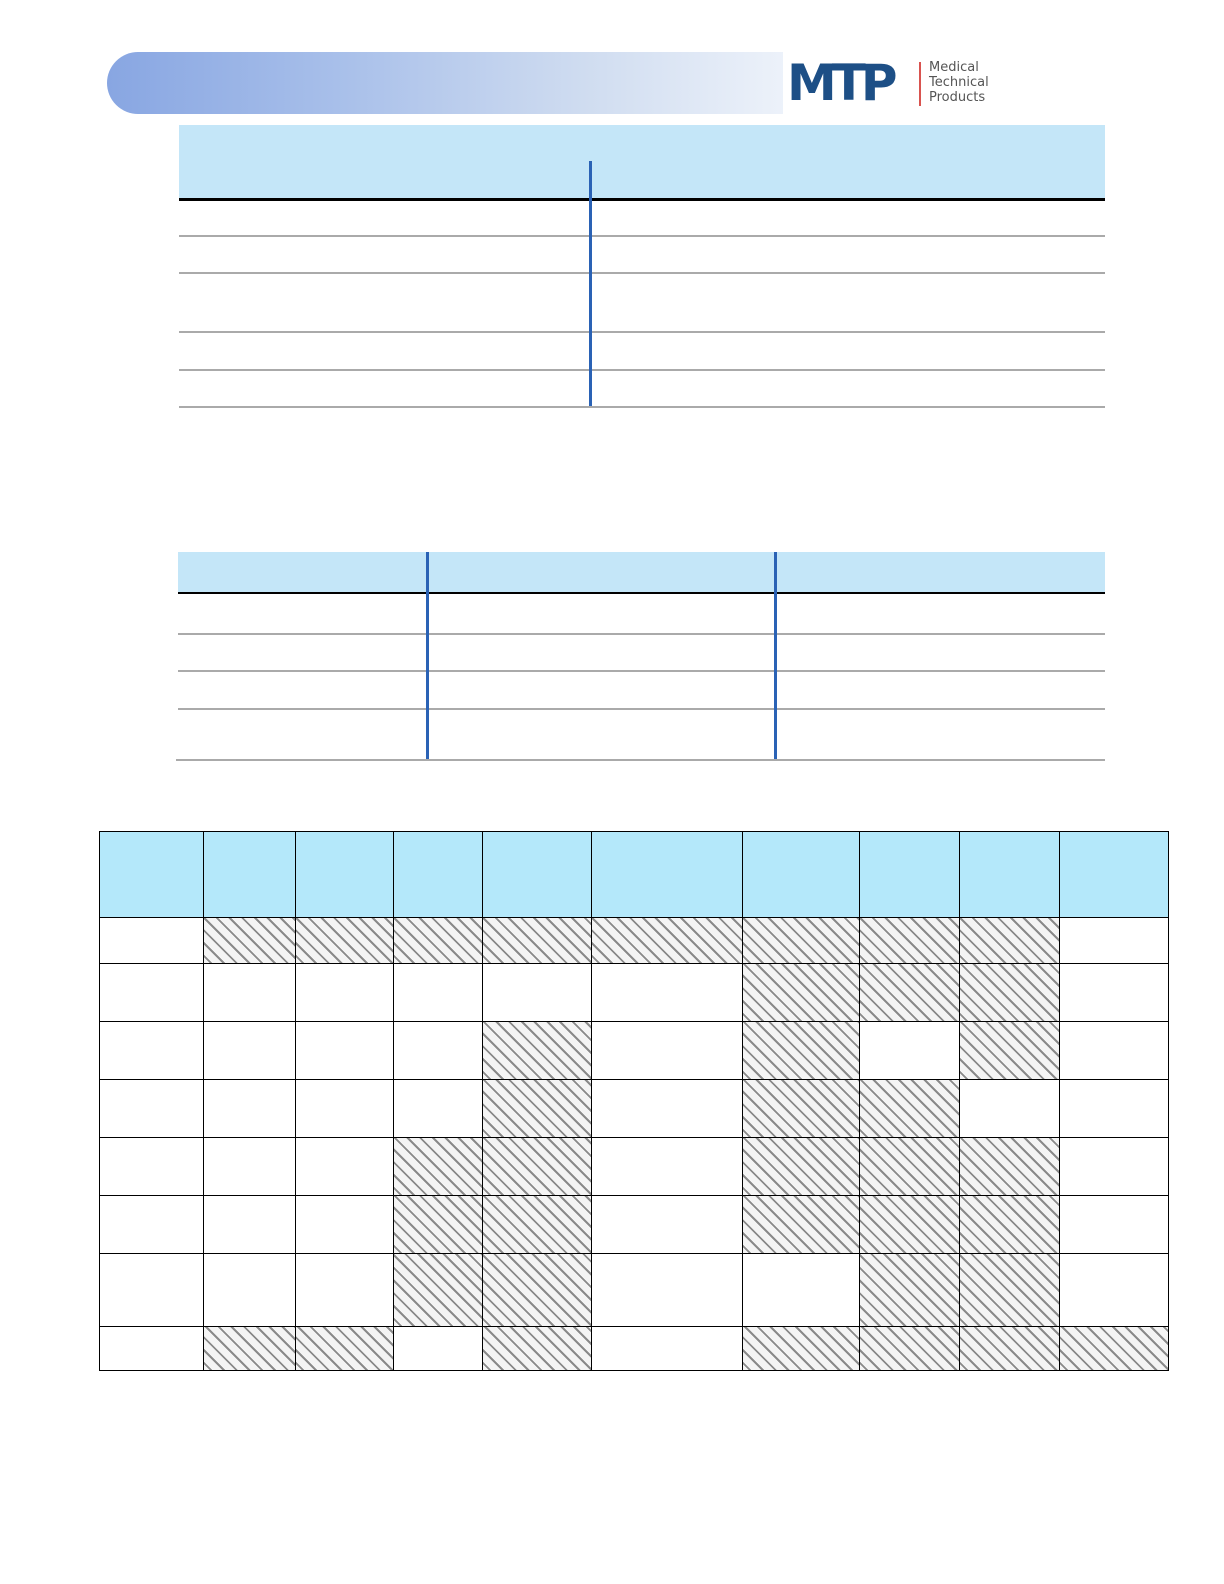 This screenshot has height=1584, width=1224. I want to click on logo-text-medical: Medical, so click(954, 67).